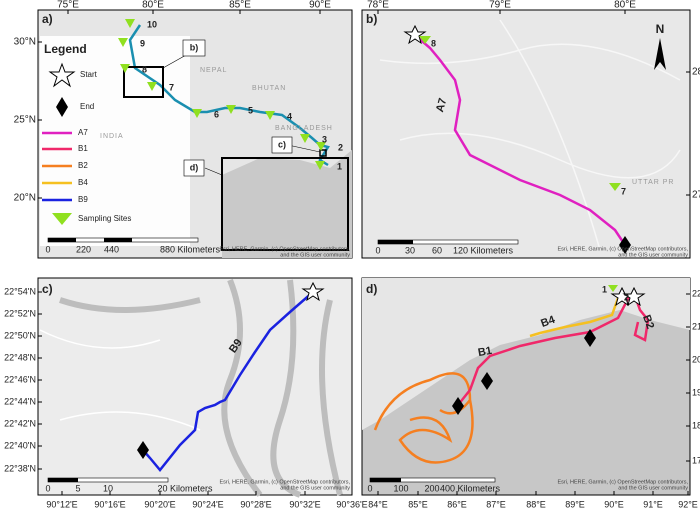  What do you see at coordinates (548, 322) in the screenshot?
I see `track-label: B4` at bounding box center [548, 322].